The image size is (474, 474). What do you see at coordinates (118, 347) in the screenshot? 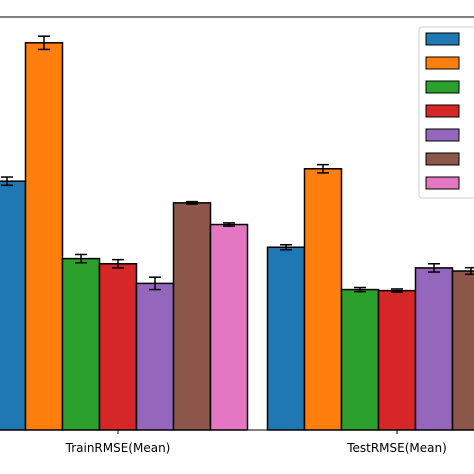
I see `bar-series4-train` at bounding box center [118, 347].